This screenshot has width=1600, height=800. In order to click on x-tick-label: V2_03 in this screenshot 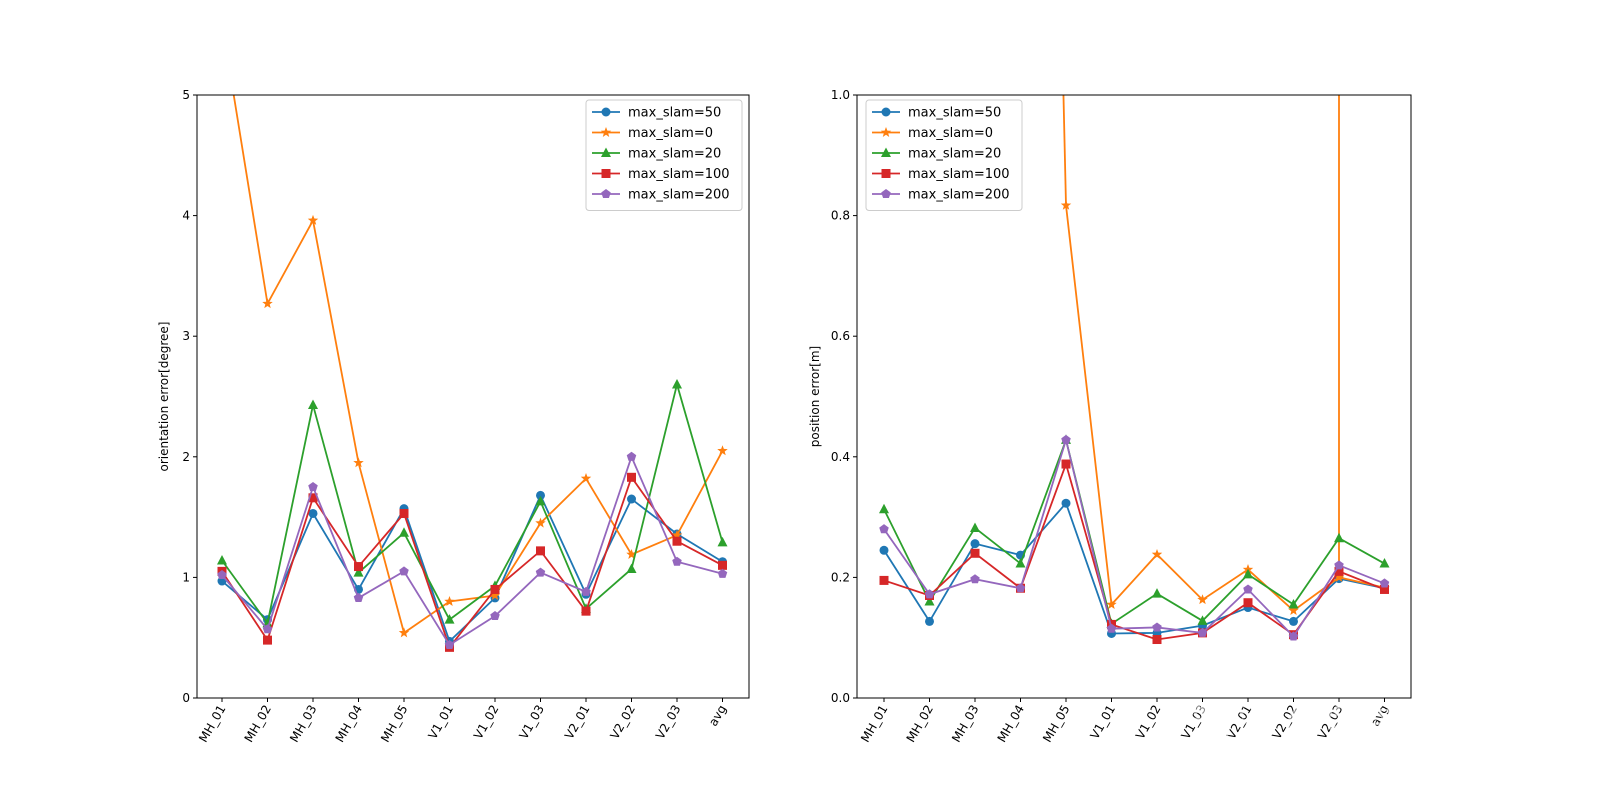, I will do `click(668, 722)`.